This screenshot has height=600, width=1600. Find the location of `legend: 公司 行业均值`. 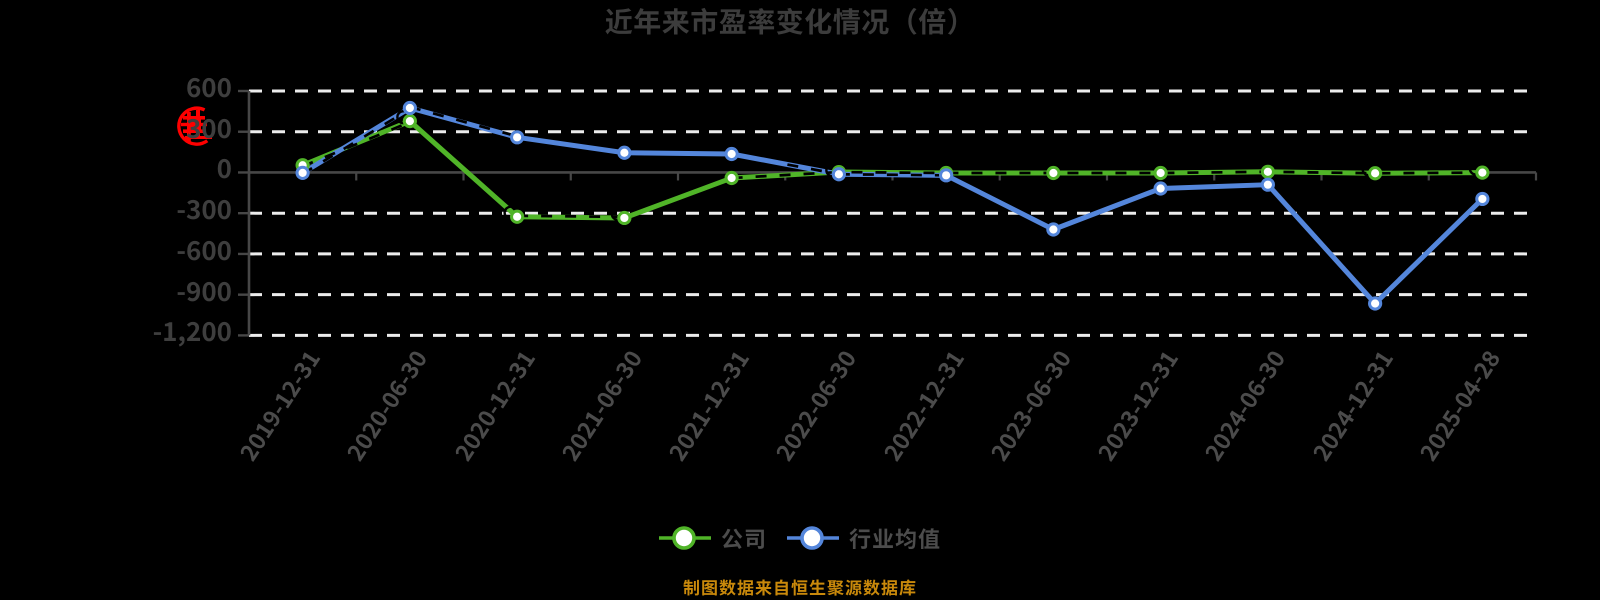

legend: 公司 行业均值 is located at coordinates (800, 538).